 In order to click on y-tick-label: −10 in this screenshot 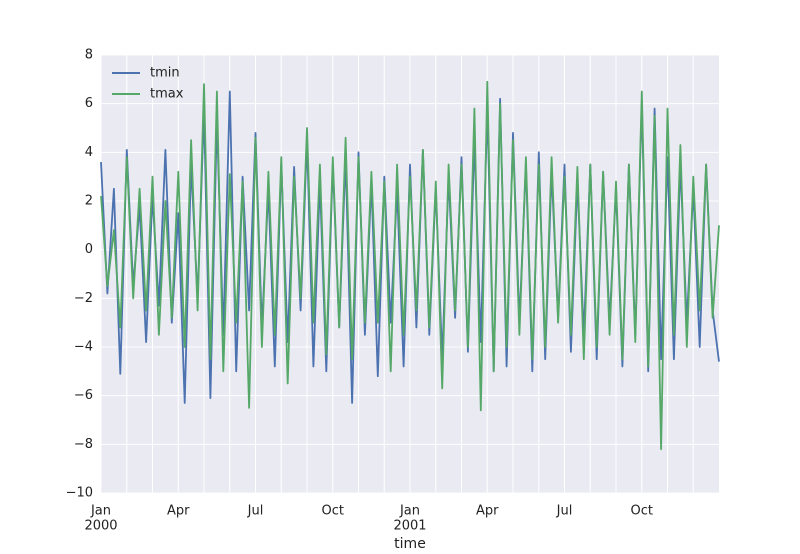, I will do `click(79, 493)`.